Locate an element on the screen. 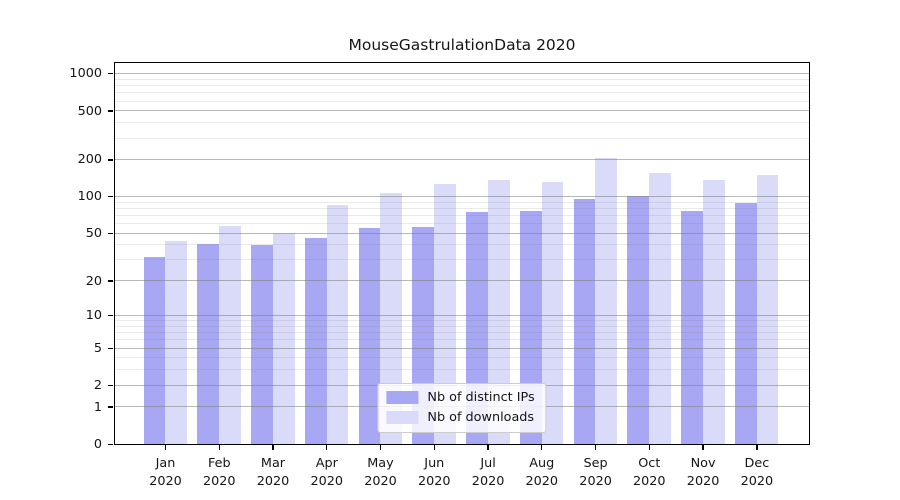 This screenshot has width=900, height=500. x-tick-label-jan: Jan 2020 is located at coordinates (165, 472).